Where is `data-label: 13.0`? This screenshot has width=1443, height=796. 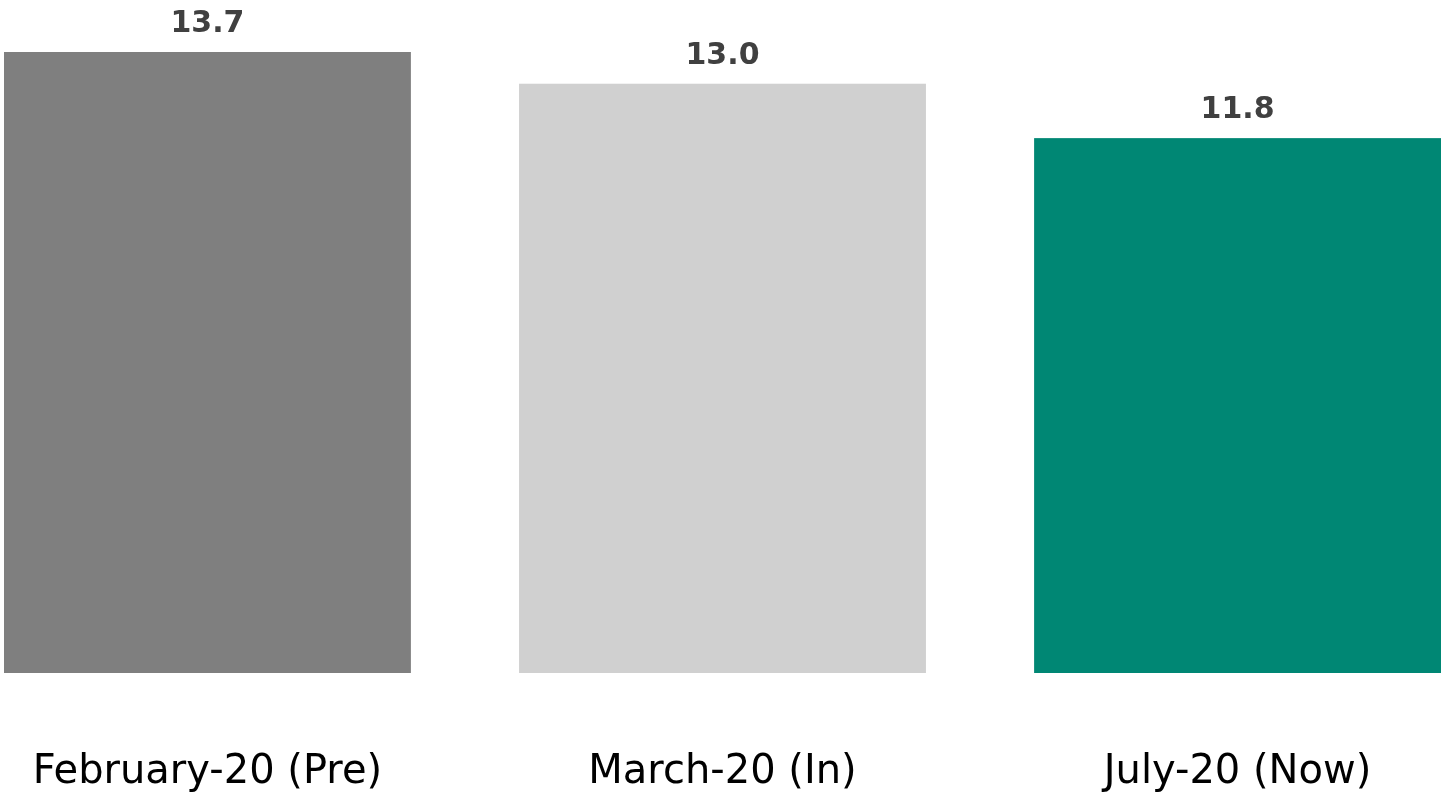 data-label: 13.0 is located at coordinates (722, 53).